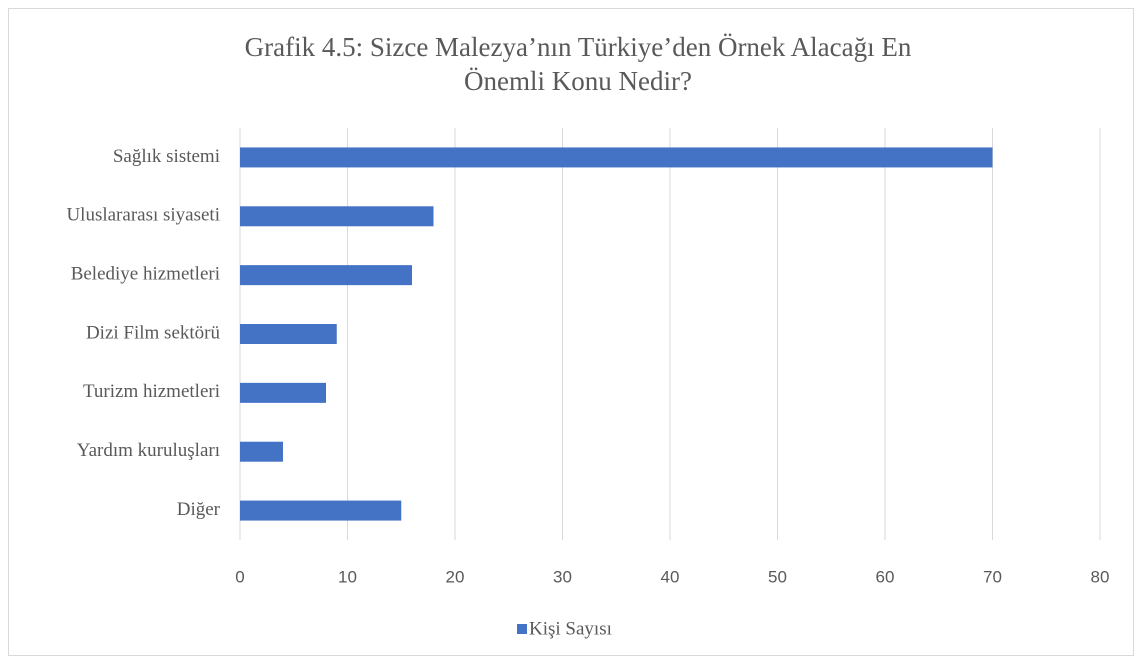  I want to click on y-tick-label: Belediye hizmetleri, so click(145, 274).